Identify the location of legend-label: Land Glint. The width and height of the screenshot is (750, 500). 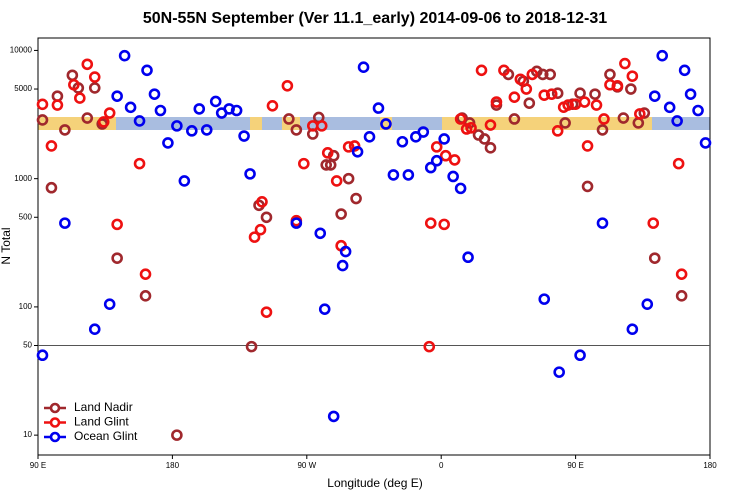
(101, 422).